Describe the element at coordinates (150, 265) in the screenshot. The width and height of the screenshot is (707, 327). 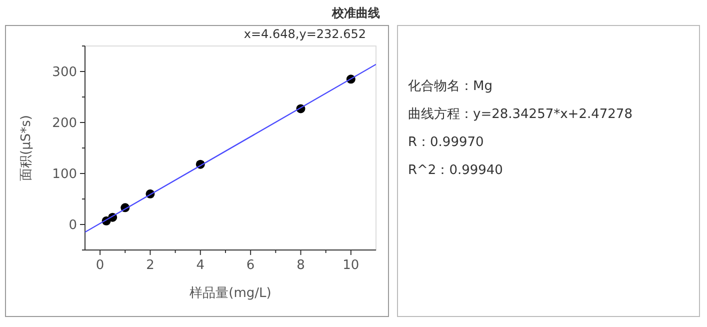
I see `x-tick-label: 2` at that location.